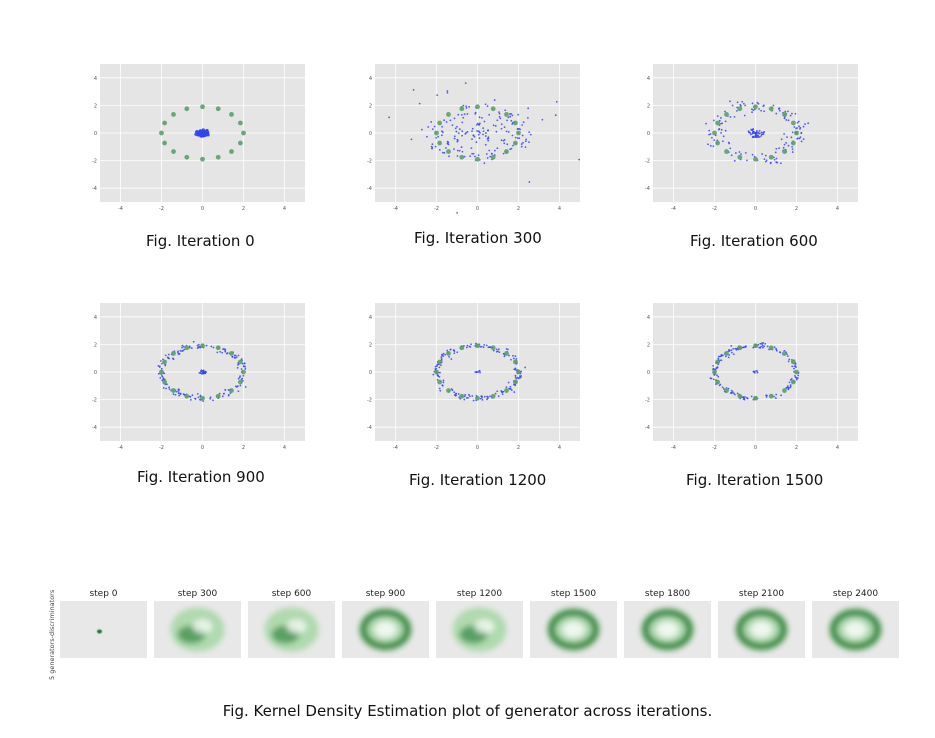 The height and width of the screenshot is (738, 935). Describe the element at coordinates (385, 629) in the screenshot. I see `kde-panel` at that location.